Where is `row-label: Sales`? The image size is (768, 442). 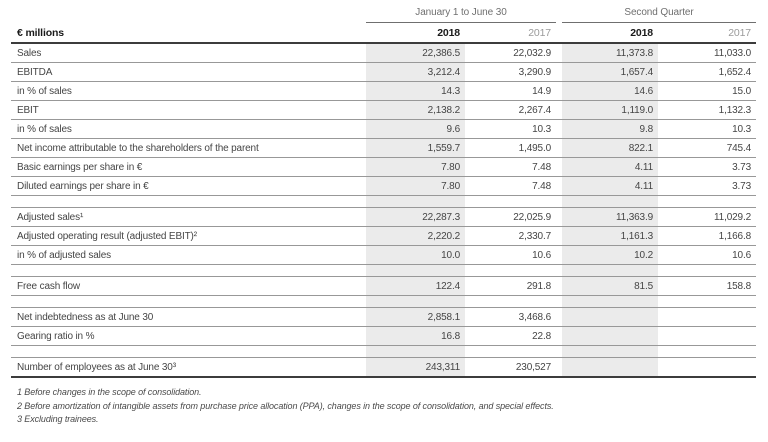
row-label: Sales is located at coordinates (29, 53).